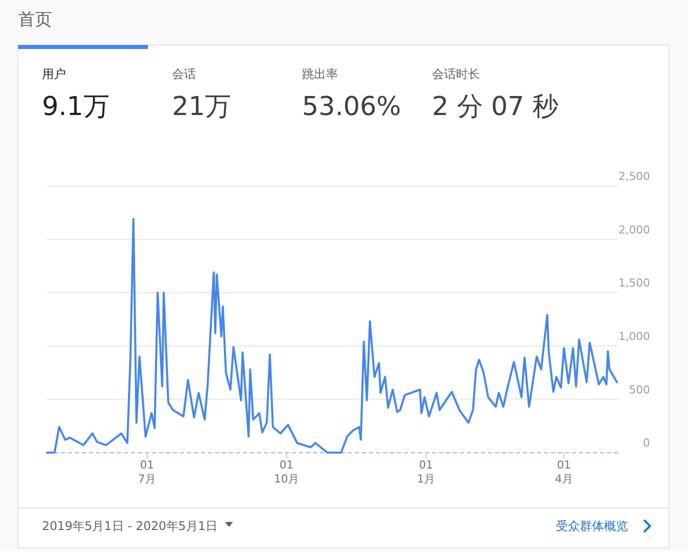 This screenshot has height=551, width=688. I want to click on text: 2 分 07 秒, so click(495, 107).